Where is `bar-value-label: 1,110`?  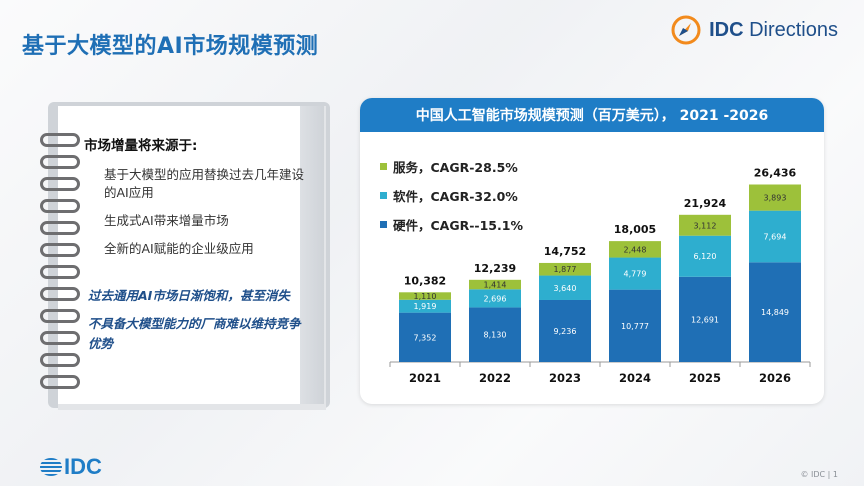 bar-value-label: 1,110 is located at coordinates (425, 296).